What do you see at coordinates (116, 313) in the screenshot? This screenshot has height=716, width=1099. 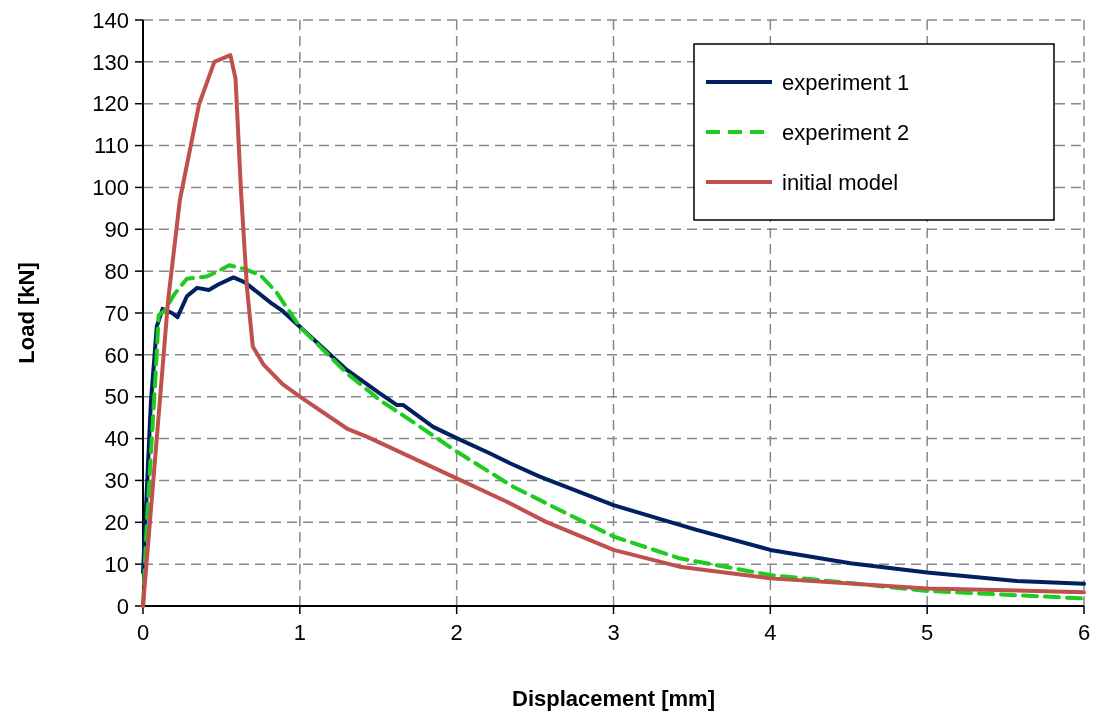 I see `y-tick-label: 70` at bounding box center [116, 313].